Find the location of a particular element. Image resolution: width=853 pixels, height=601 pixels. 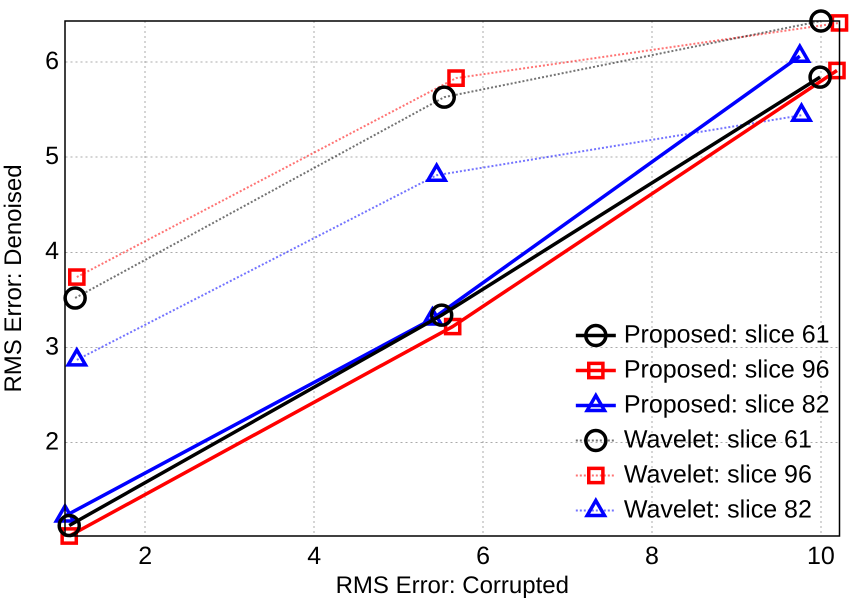

x-tick-label: 4 is located at coordinates (314, 556).